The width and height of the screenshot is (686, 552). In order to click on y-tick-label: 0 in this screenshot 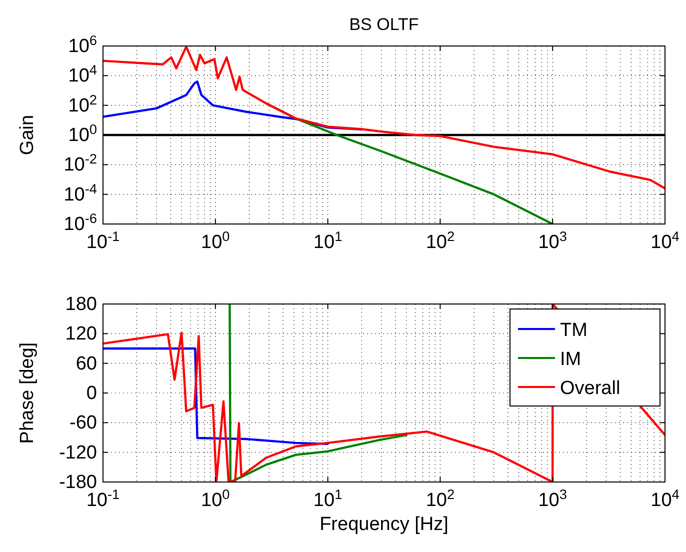, I will do `click(91, 393)`.